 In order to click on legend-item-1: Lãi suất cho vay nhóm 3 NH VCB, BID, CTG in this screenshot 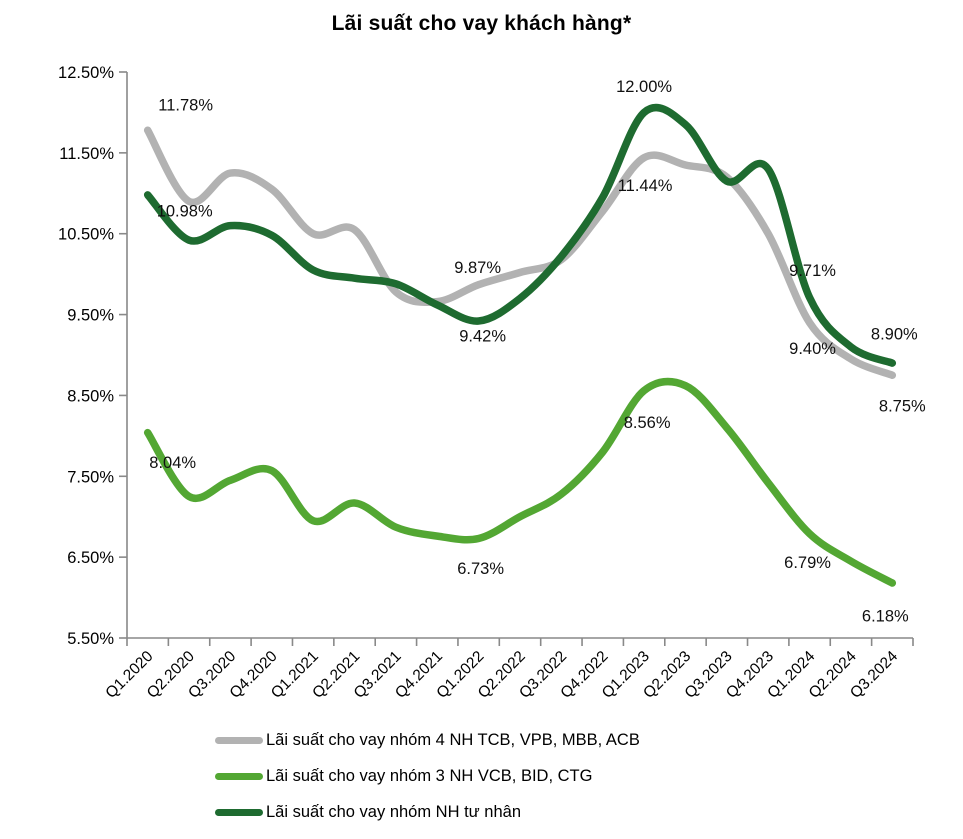, I will do `click(427, 776)`.